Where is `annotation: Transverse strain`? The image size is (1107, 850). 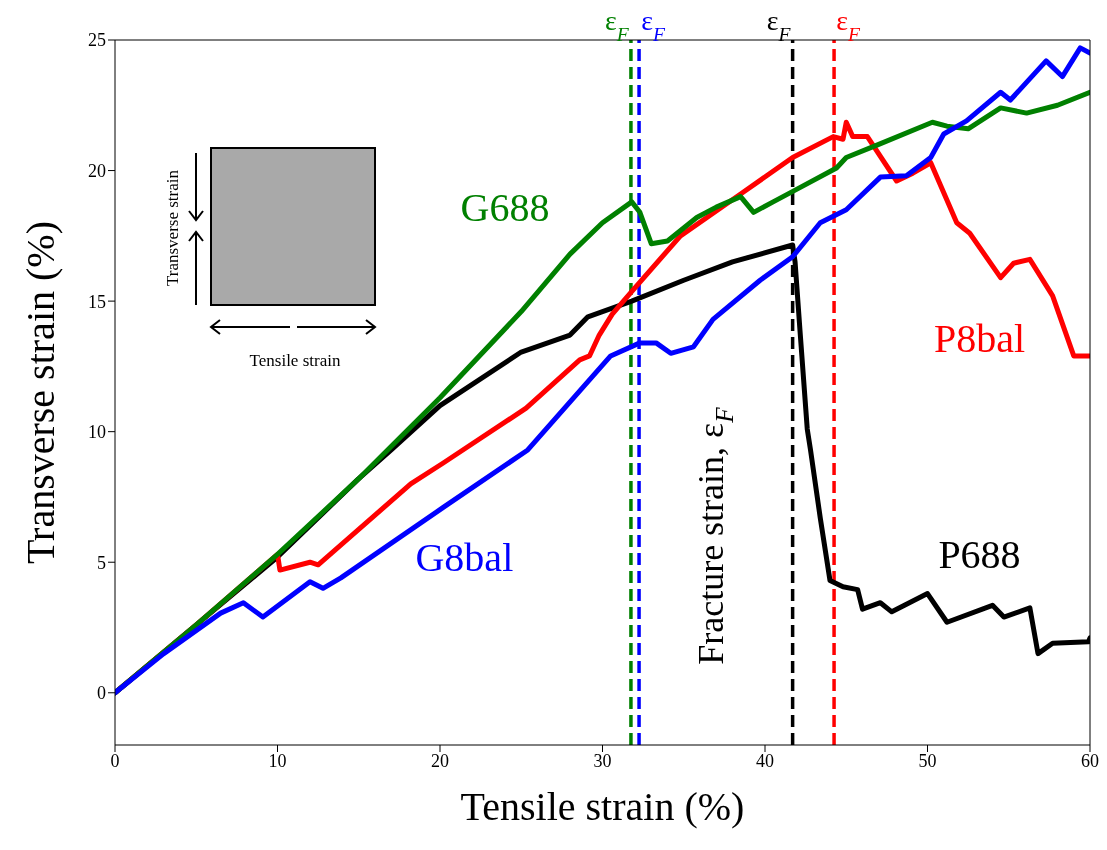 annotation: Transverse strain is located at coordinates (172, 227).